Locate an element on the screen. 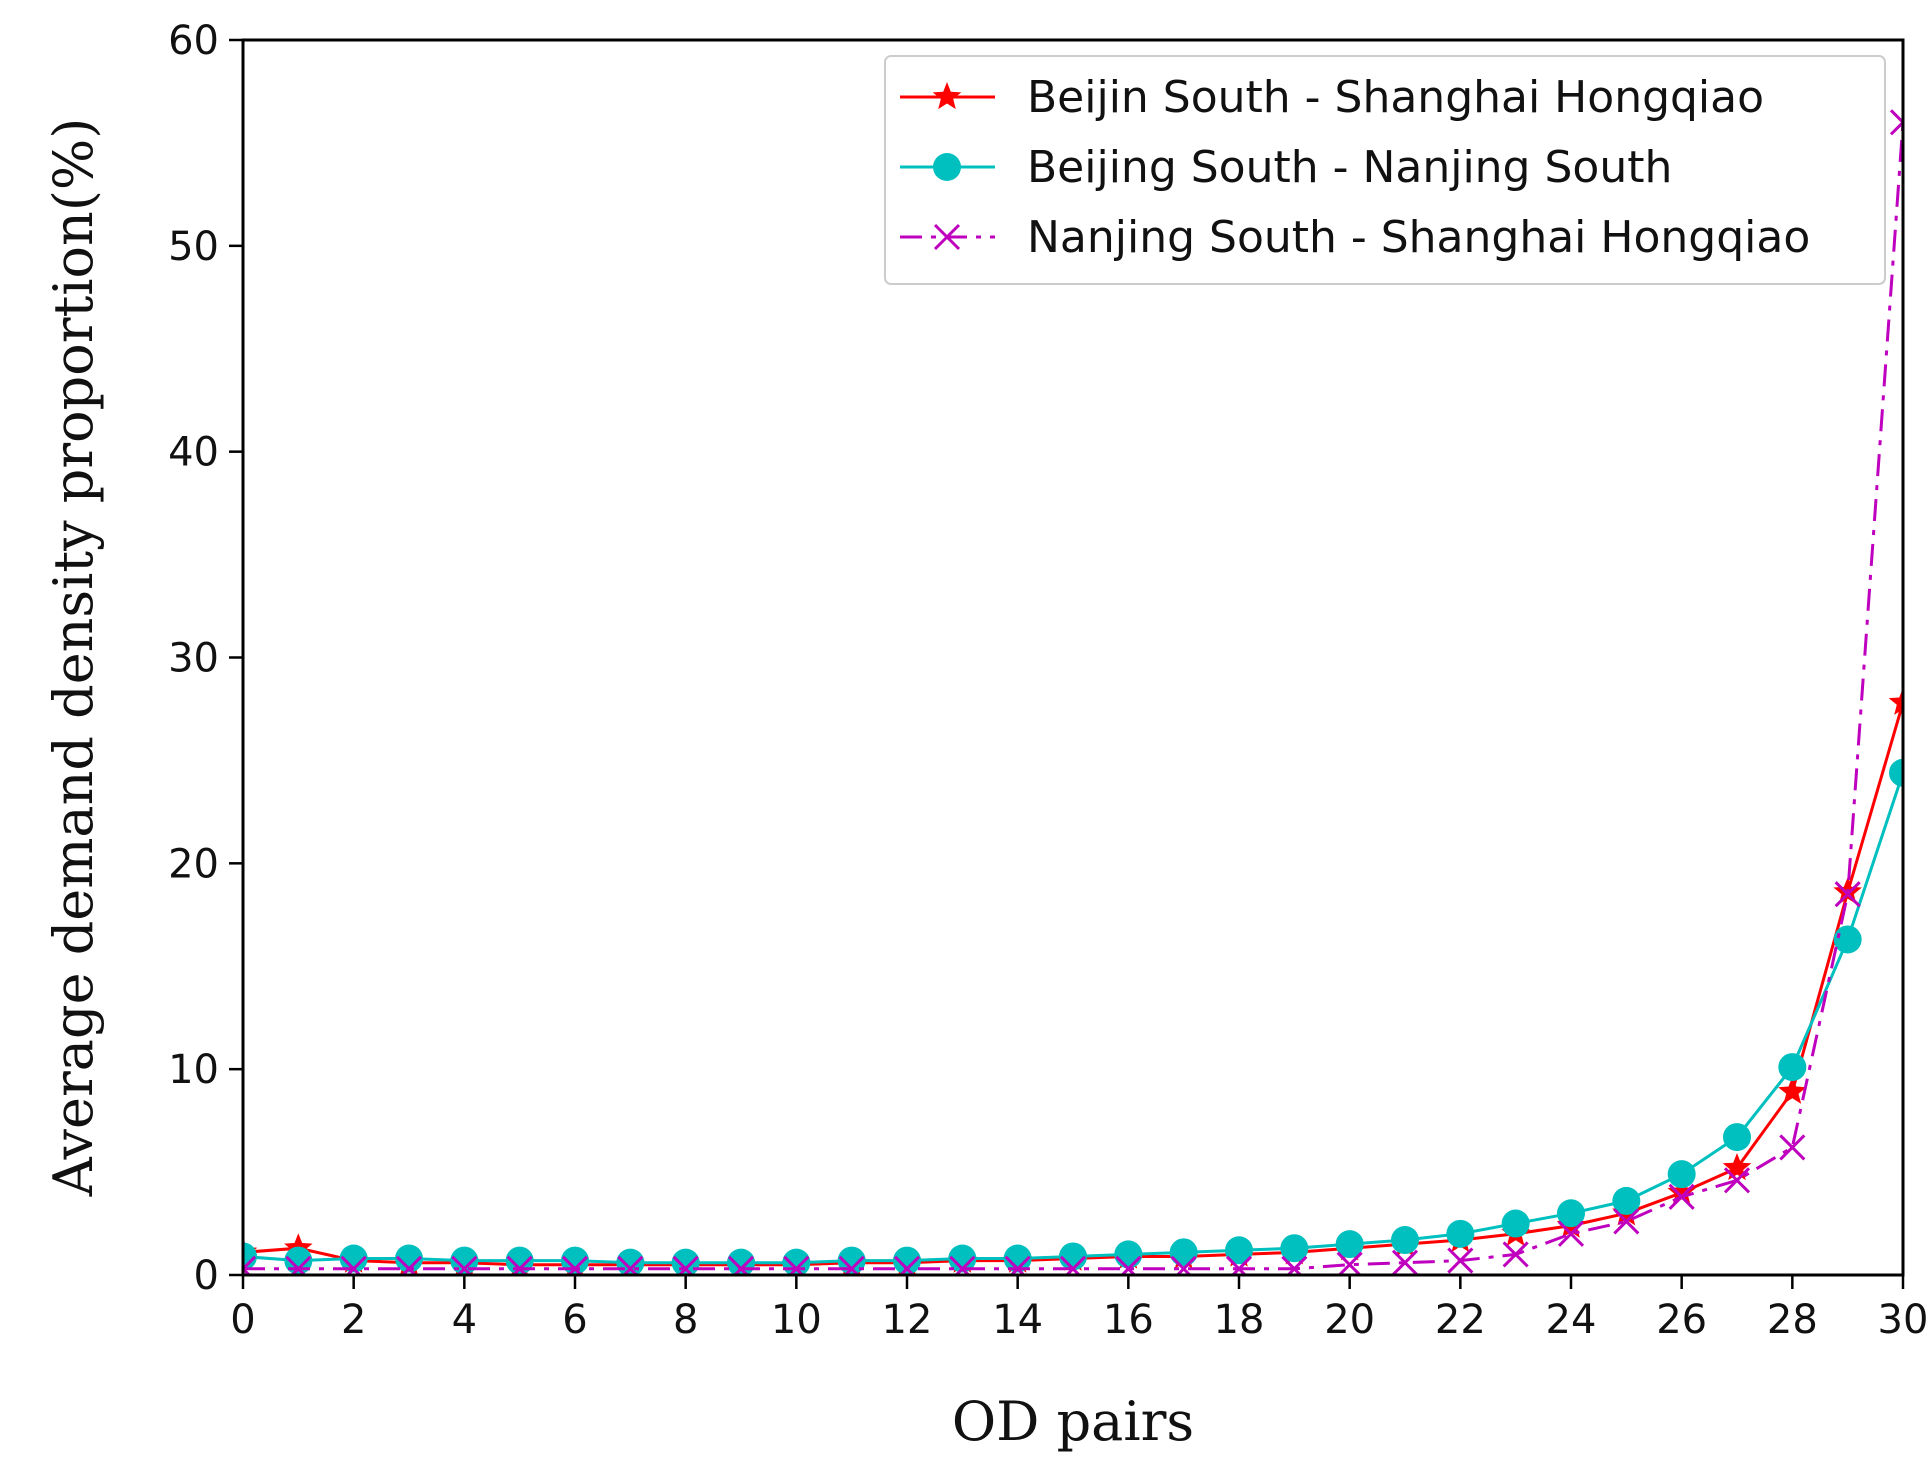  x-tick-label-30: 30 is located at coordinates (1903, 1320).